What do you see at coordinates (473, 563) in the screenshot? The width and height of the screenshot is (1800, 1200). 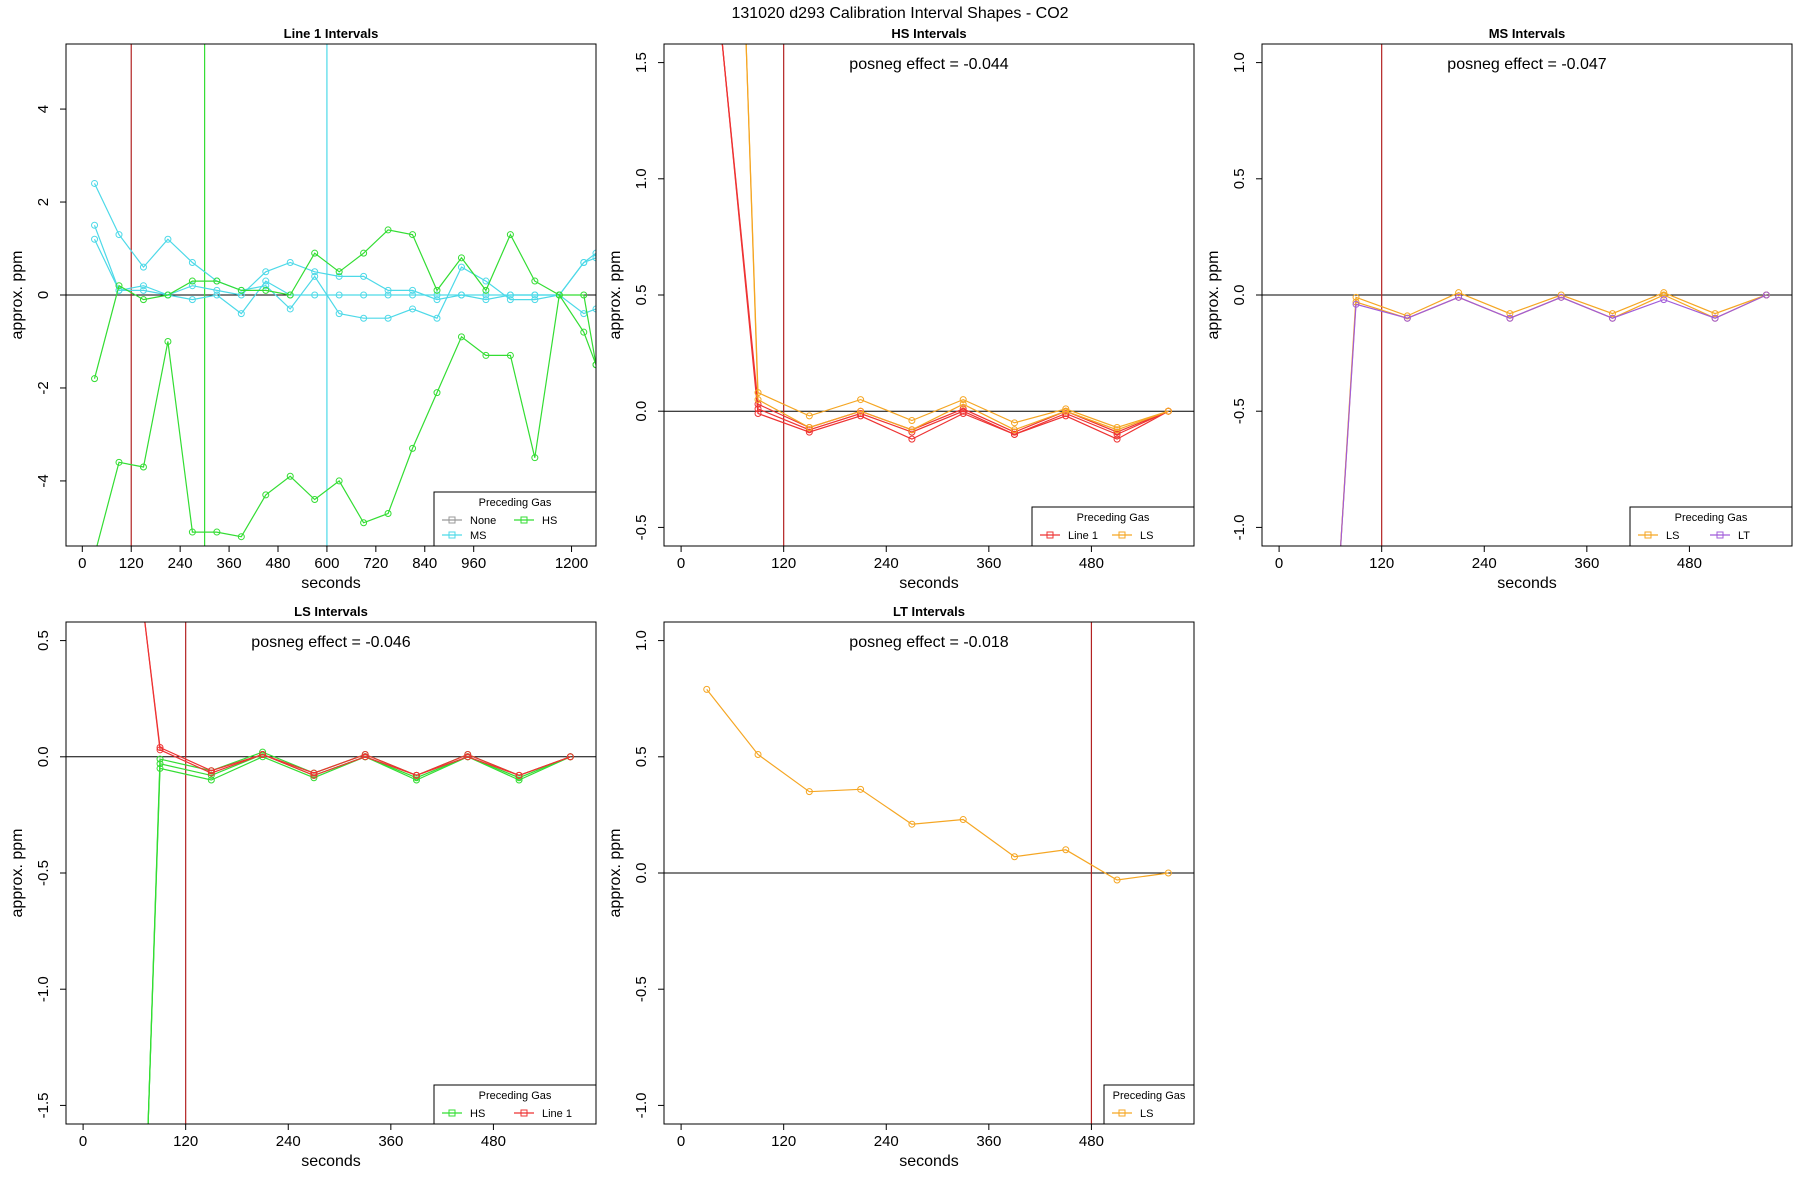 I see `x-tick-label: 960` at bounding box center [473, 563].